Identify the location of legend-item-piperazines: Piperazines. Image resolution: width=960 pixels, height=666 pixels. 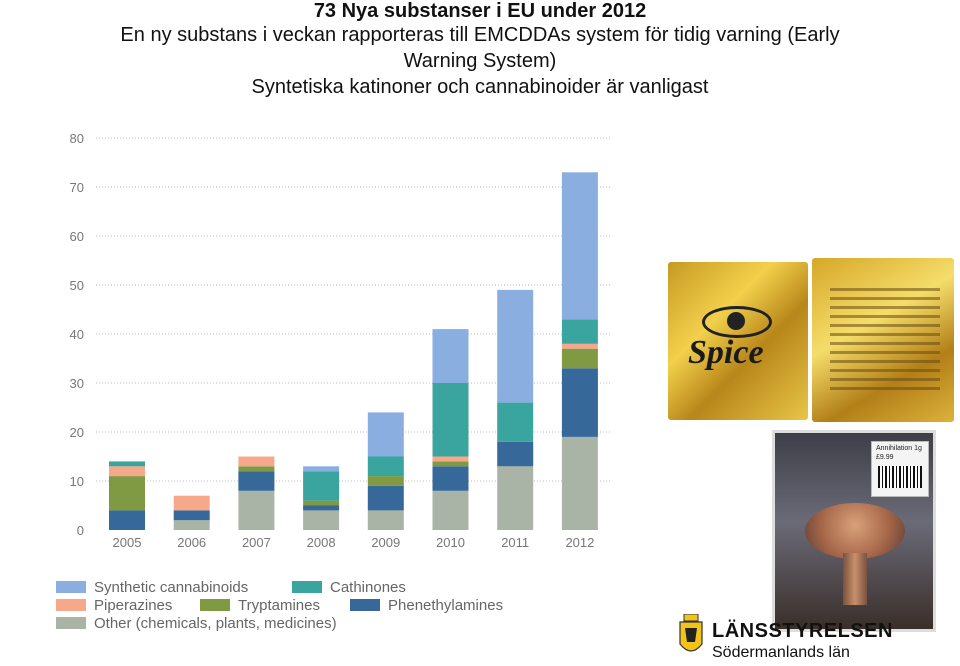
(128, 605).